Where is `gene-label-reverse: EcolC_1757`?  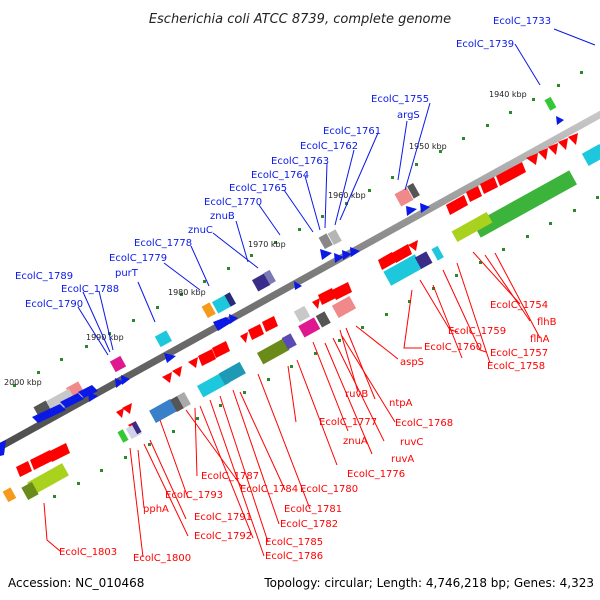 gene-label-reverse: EcolC_1757 is located at coordinates (519, 353).